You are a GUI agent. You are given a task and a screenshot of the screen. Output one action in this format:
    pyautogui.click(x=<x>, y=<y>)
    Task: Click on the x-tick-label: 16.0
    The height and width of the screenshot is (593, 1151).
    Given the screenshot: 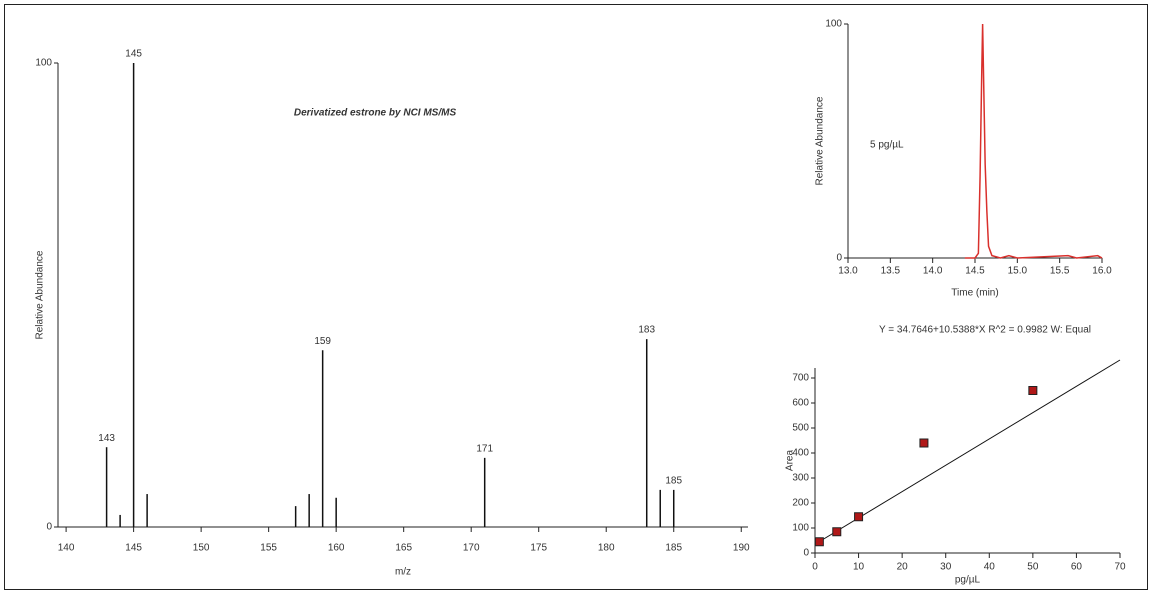 What is the action you would take?
    pyautogui.click(x=1102, y=271)
    